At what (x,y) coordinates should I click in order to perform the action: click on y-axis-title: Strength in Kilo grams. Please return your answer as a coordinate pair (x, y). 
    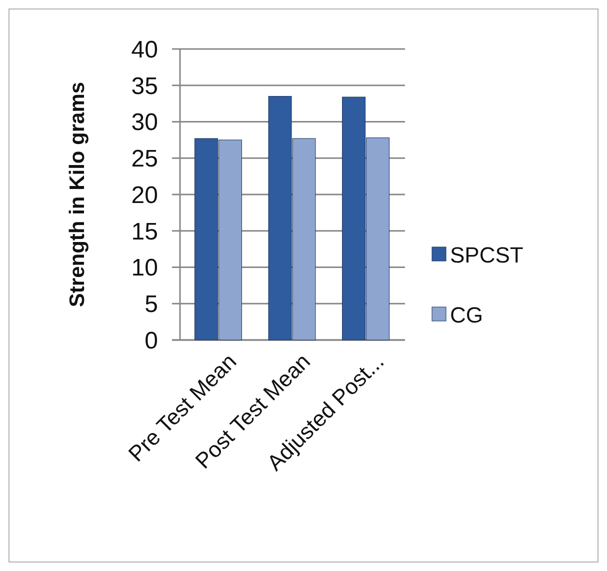
    Looking at the image, I should click on (77, 195).